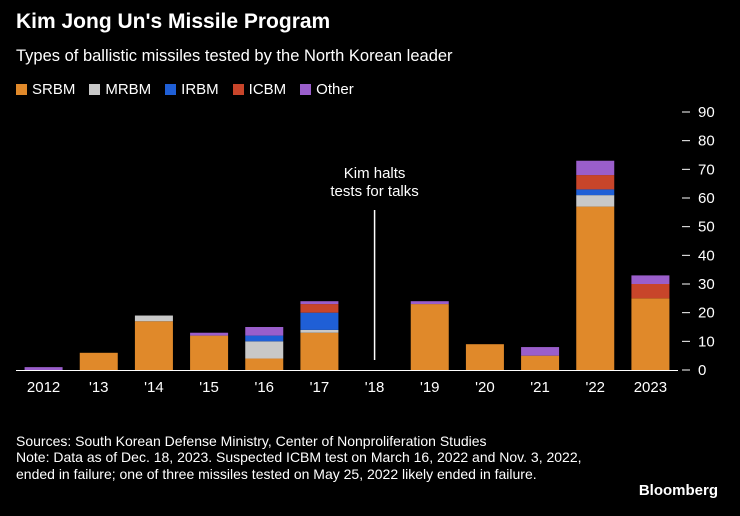 The width and height of the screenshot is (740, 516). Describe the element at coordinates (154, 387) in the screenshot. I see `x-tick-label: '14` at that location.